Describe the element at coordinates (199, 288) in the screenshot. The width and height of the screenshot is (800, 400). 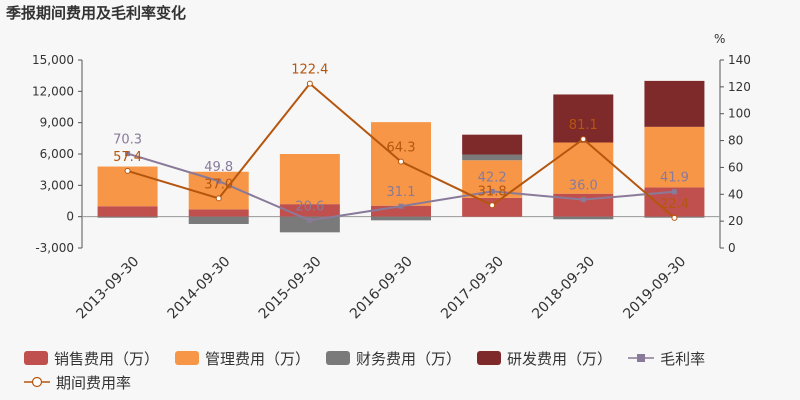
I see `x-tick-label: 2014-09-30` at that location.